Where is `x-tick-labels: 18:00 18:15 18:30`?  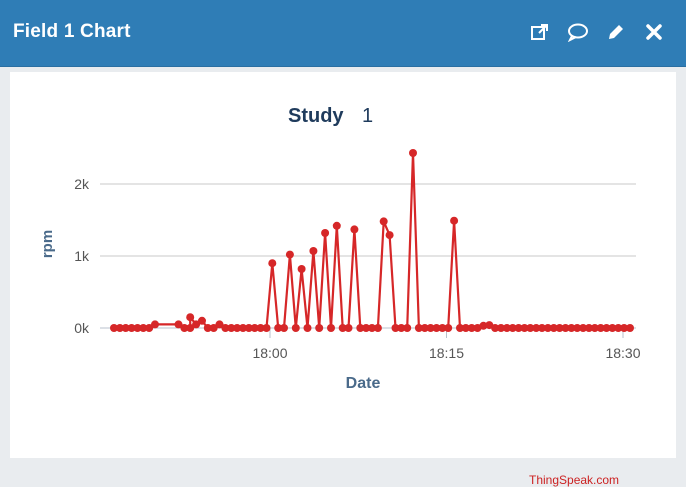 x-tick-labels: 18:00 18:15 18:30 is located at coordinates (446, 344).